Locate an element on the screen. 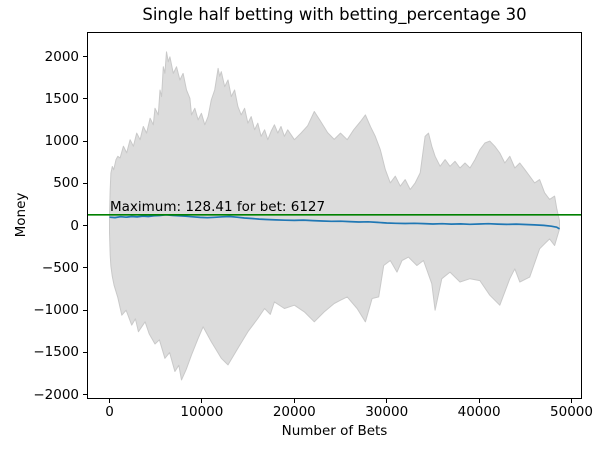 Image resolution: width=603 pixels, height=453 pixels. y-tick-label: 2000 is located at coordinates (61, 56).